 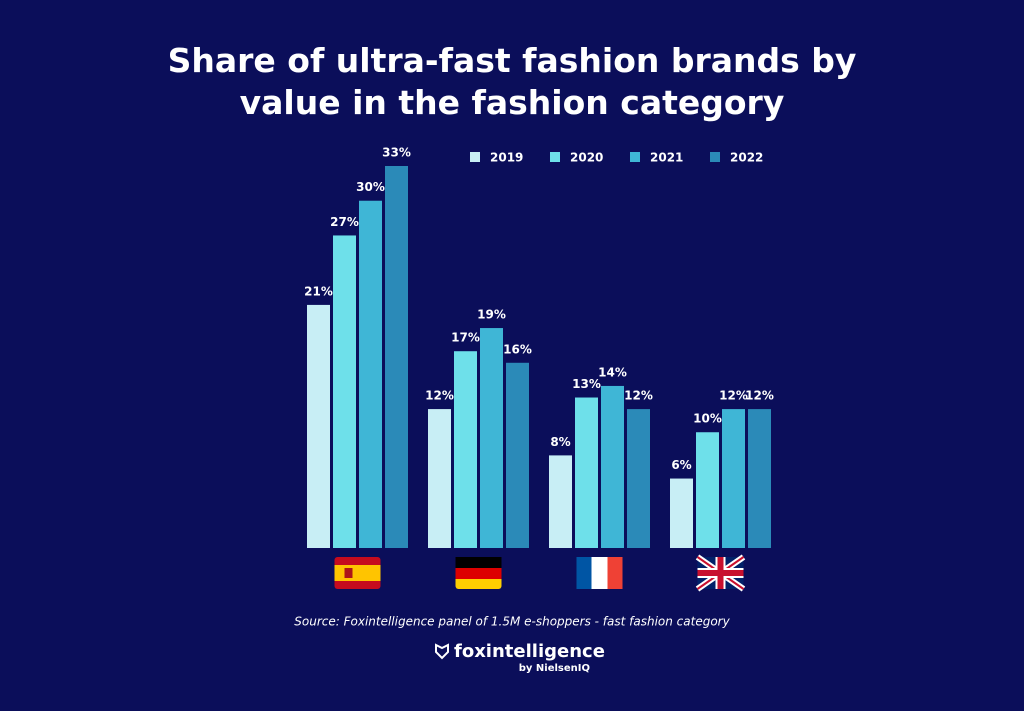 I want to click on logo-icon, so click(x=442, y=651).